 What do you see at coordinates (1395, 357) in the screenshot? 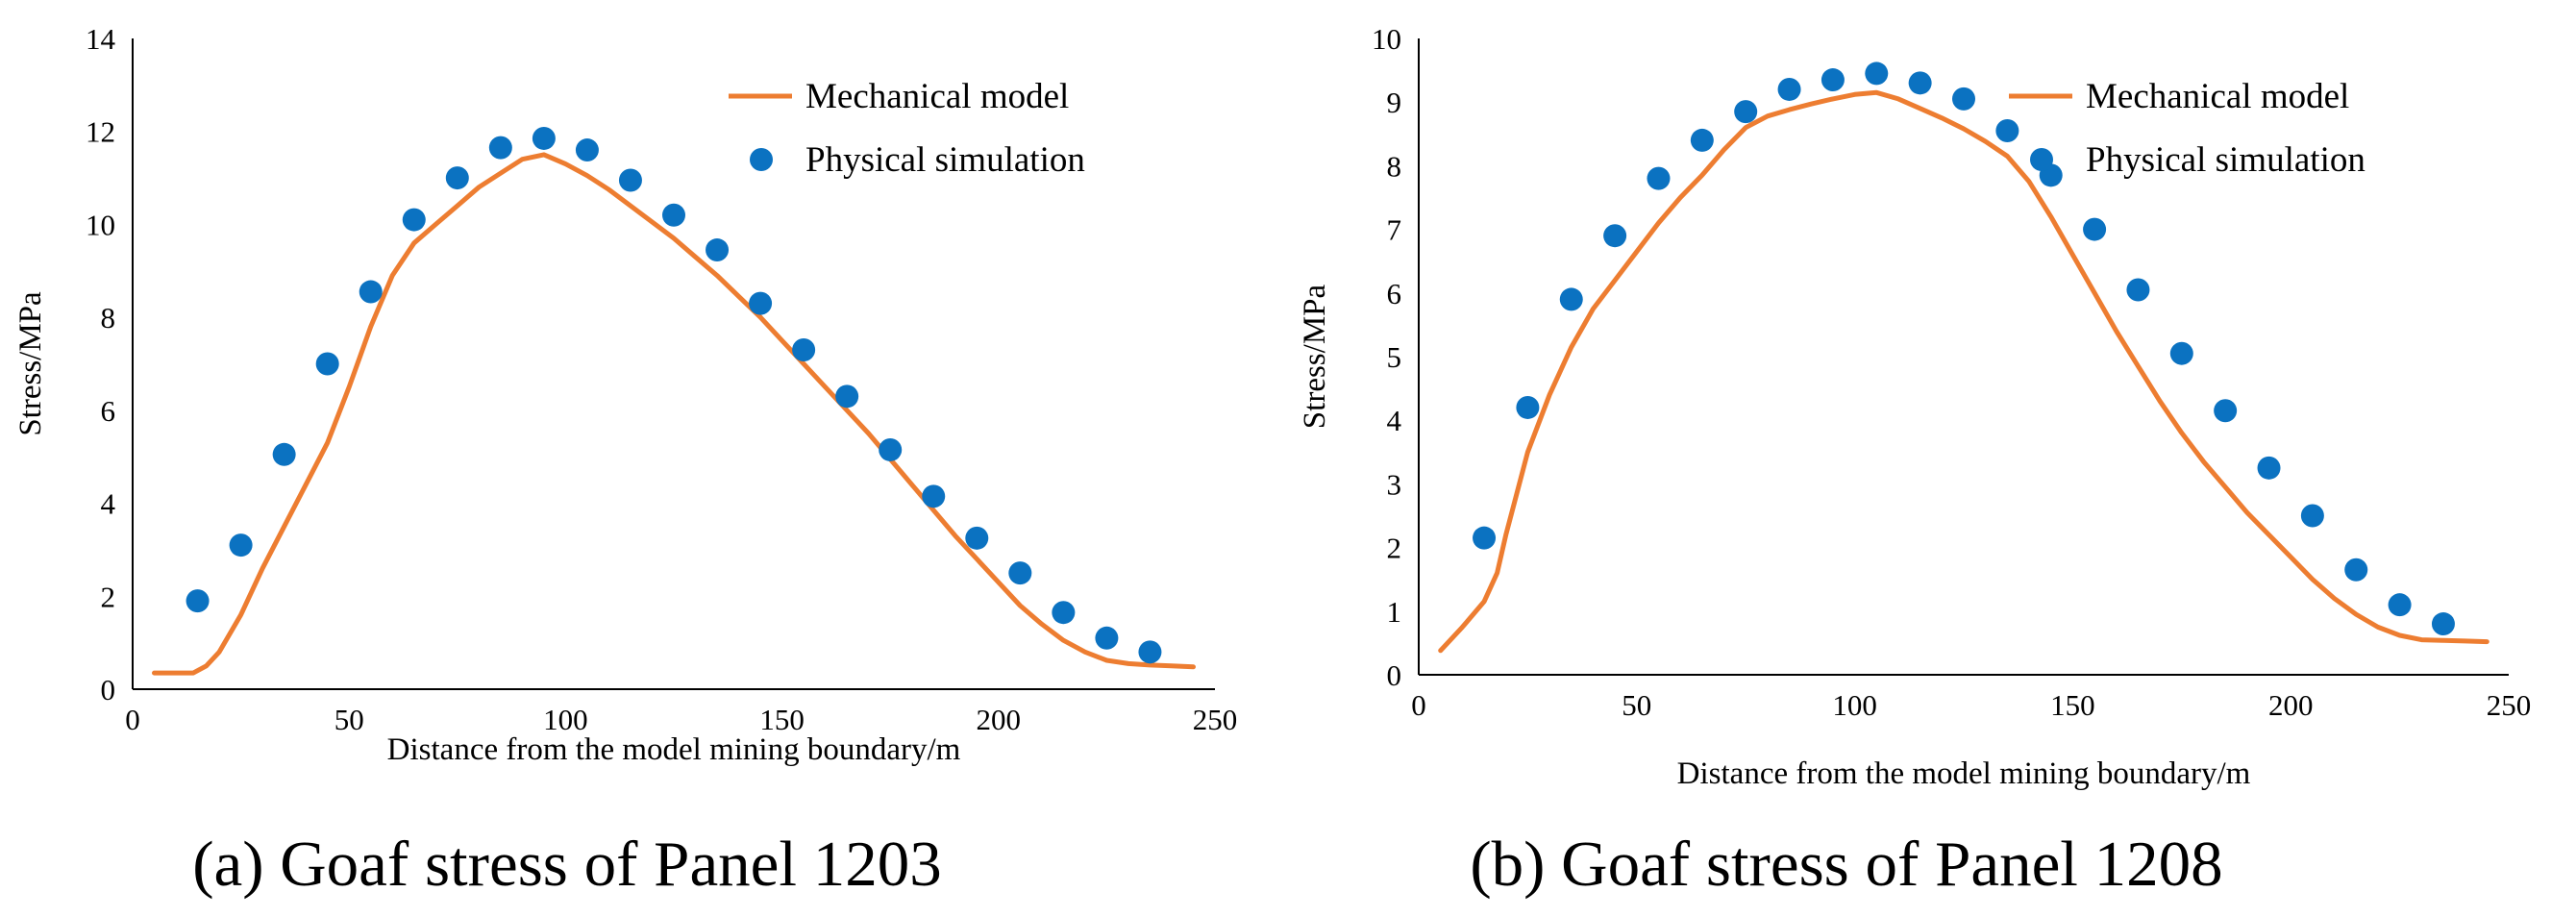
I see `y-tick-label: 5` at bounding box center [1395, 357].